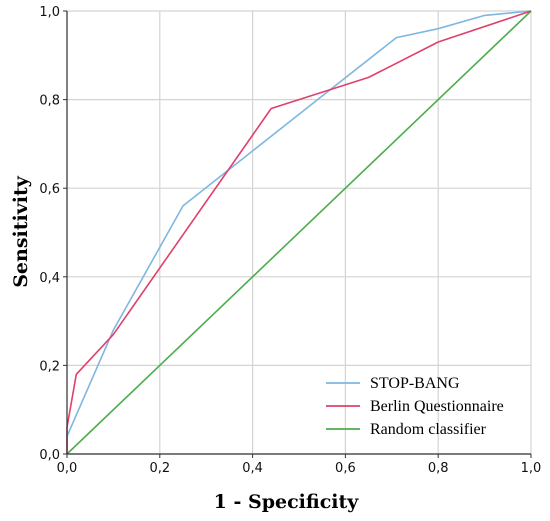 Image resolution: width=550 pixels, height=521 pixels. What do you see at coordinates (67, 468) in the screenshot?
I see `x-tick-label: 0,0` at bounding box center [67, 468].